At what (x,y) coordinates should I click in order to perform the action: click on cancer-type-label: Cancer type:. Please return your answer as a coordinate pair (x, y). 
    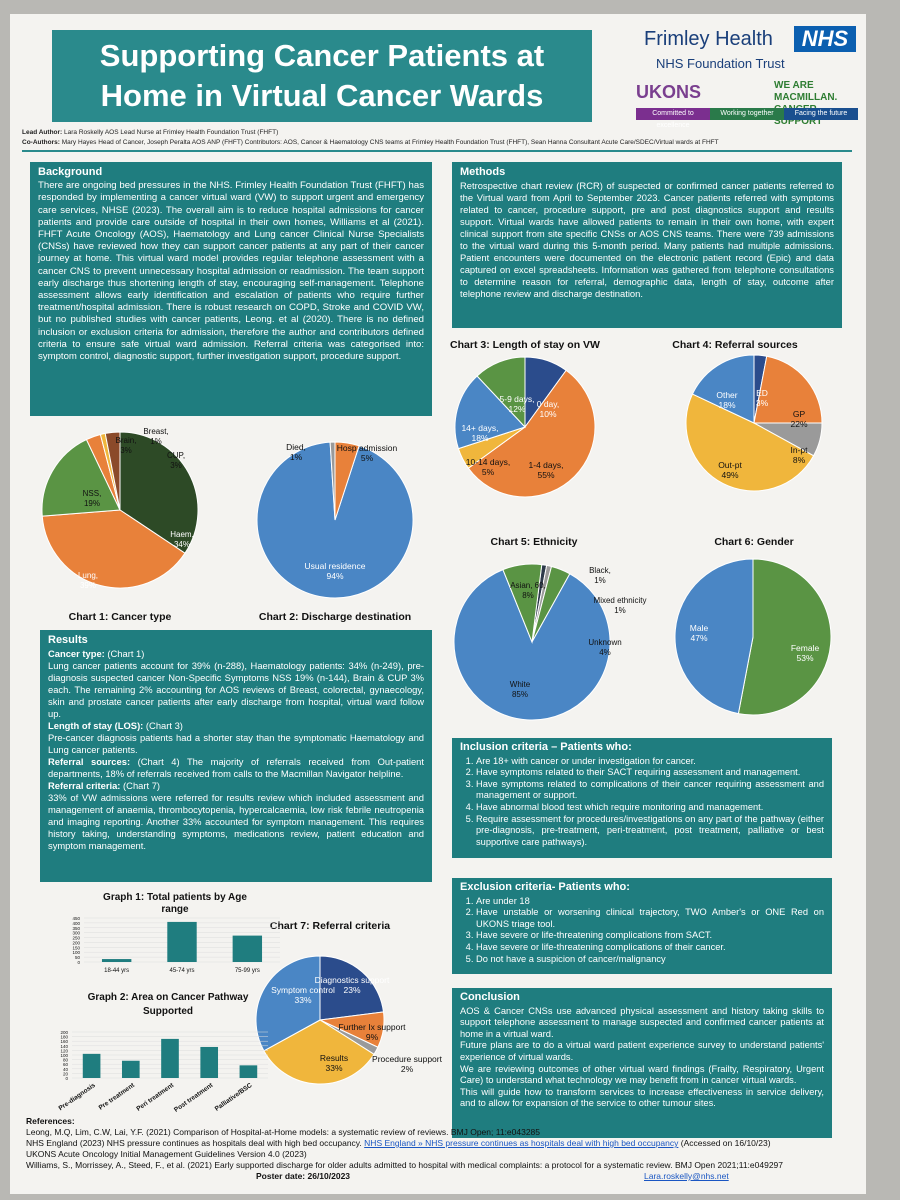
    Looking at the image, I should click on (76, 653).